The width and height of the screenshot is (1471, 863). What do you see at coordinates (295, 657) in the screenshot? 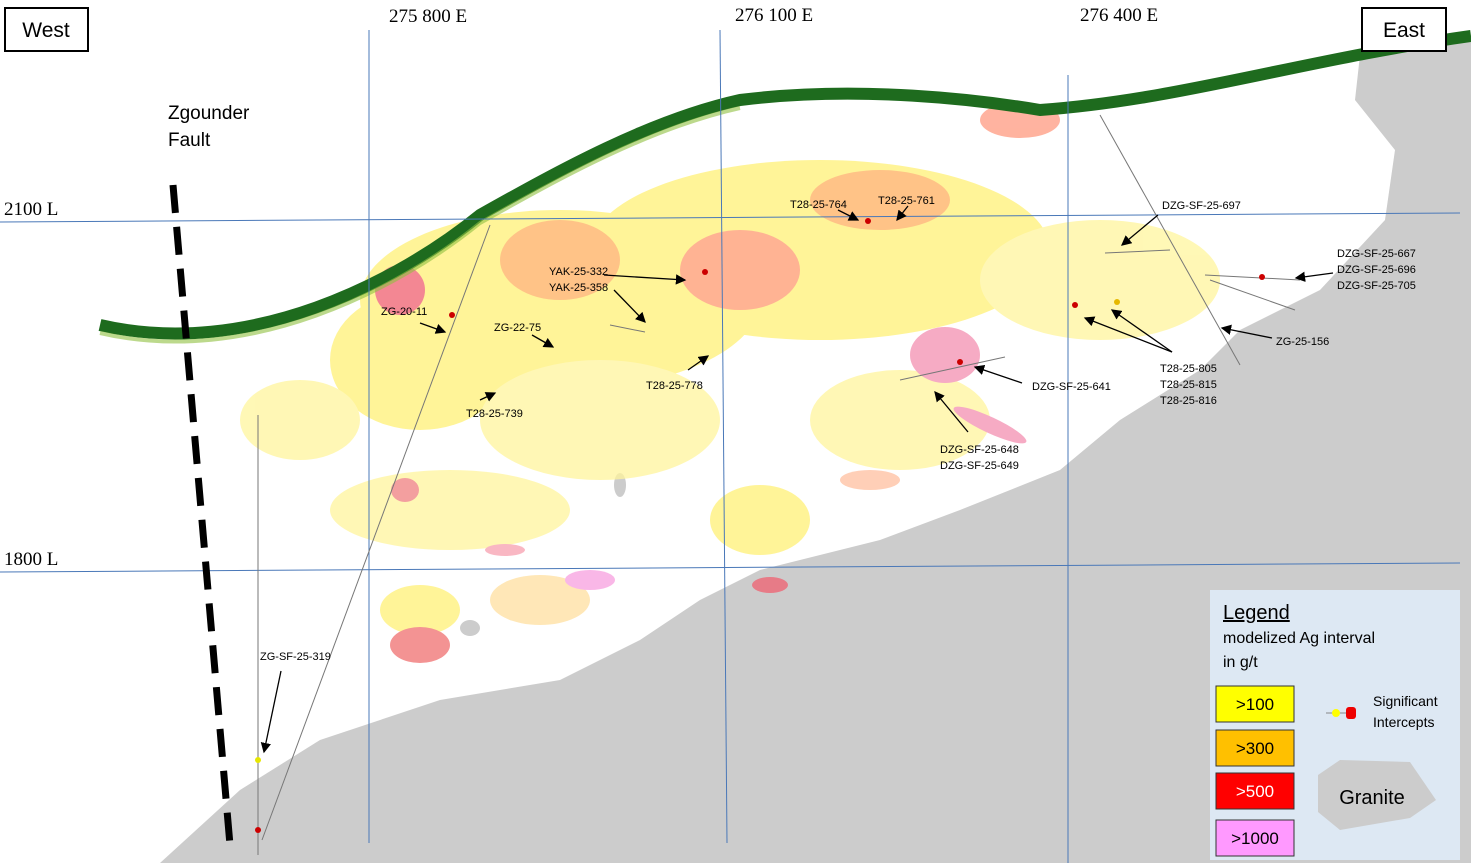
I see `hole-label: ZG-SF-25-319` at bounding box center [295, 657].